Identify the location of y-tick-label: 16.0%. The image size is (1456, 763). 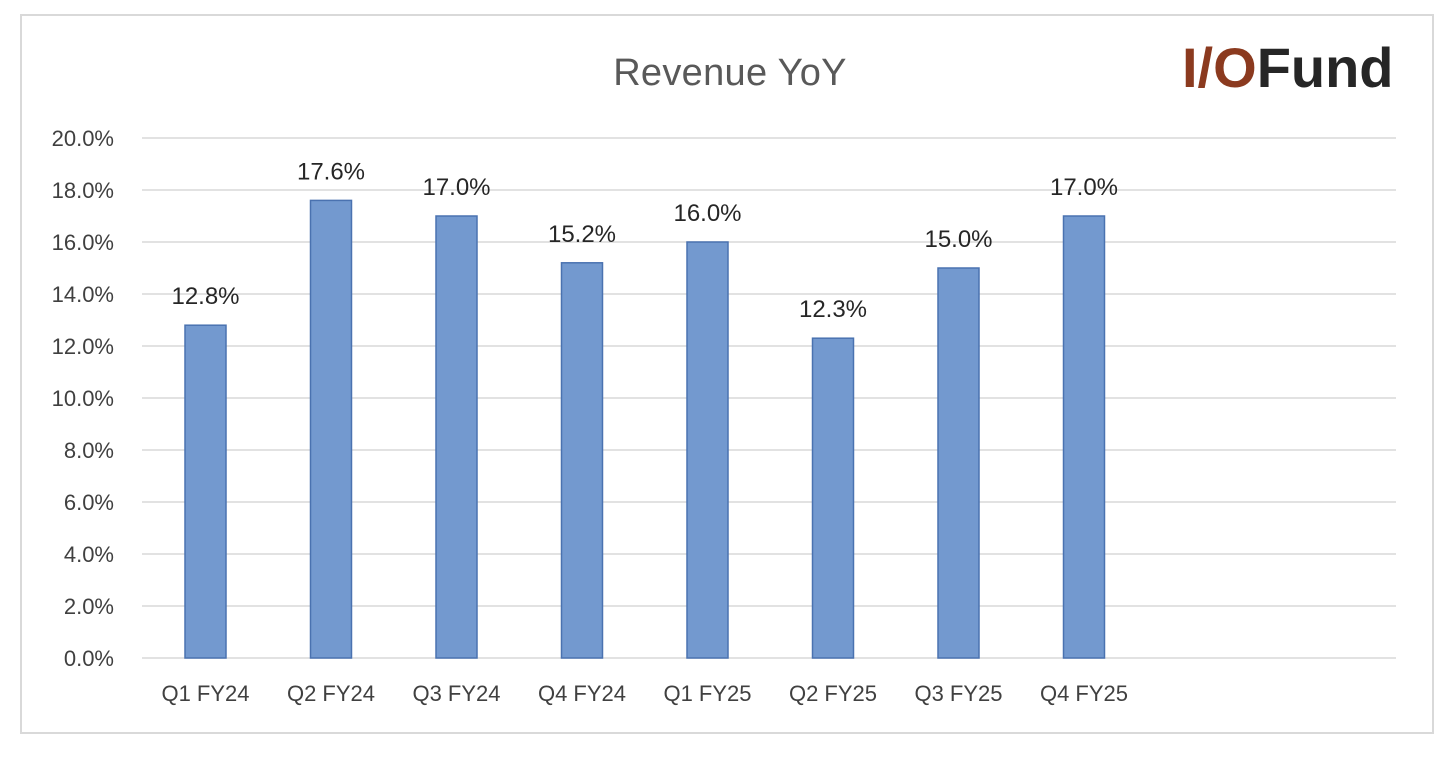
(83, 242).